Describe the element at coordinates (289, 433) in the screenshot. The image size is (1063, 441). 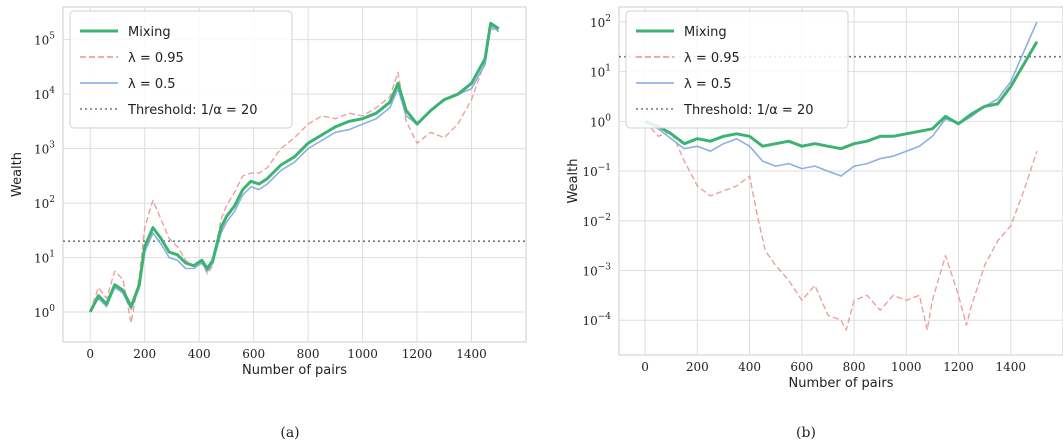
I see `panel-caption: (a)` at that location.